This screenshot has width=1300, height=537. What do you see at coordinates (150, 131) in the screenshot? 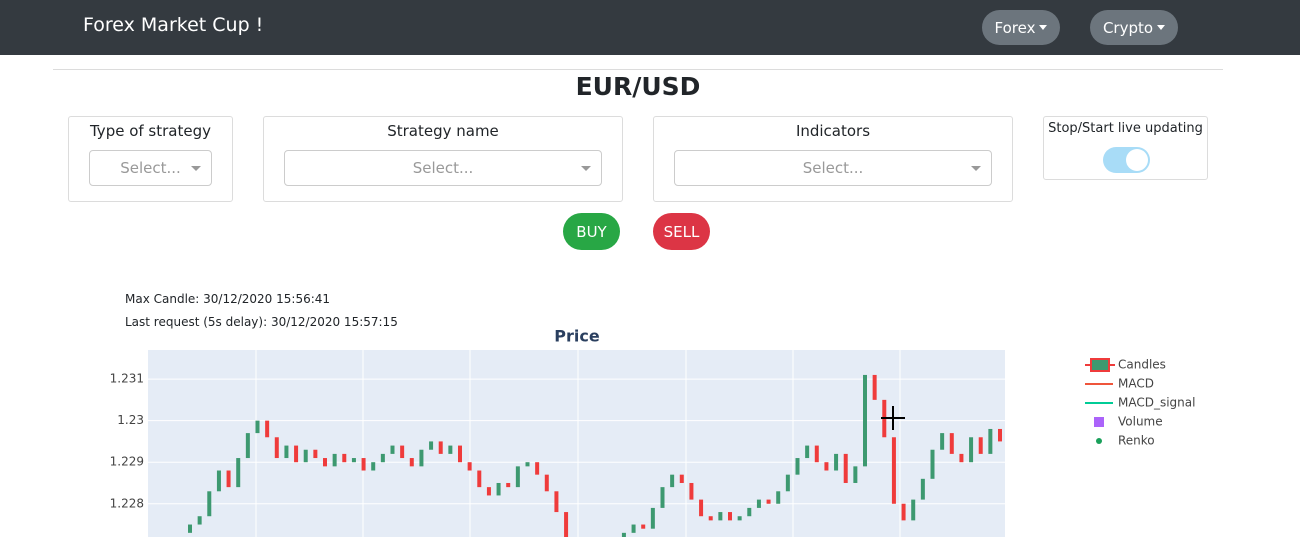
I see `filter-label: Type of strategy` at bounding box center [150, 131].